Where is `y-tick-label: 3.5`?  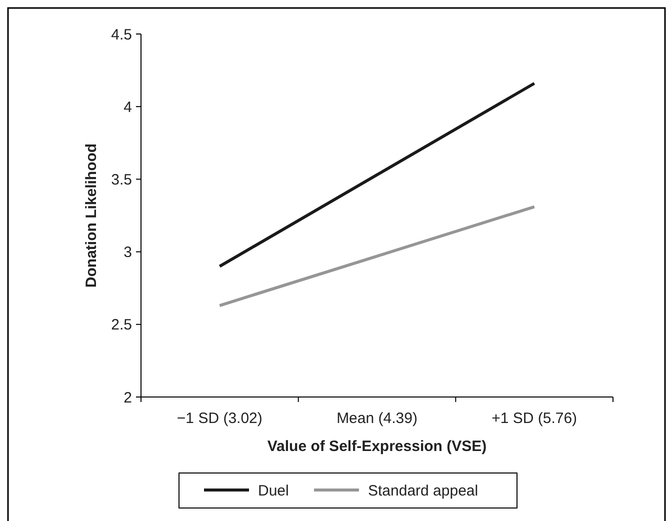
y-tick-label: 3.5 is located at coordinates (121, 179).